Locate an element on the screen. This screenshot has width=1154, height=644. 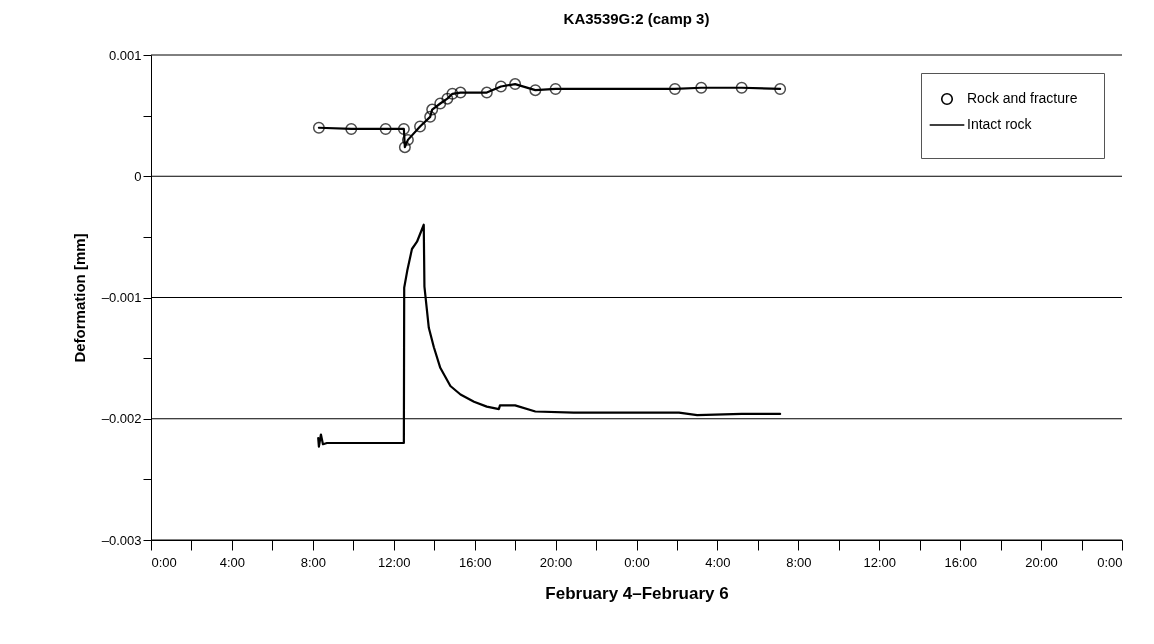
chart-title: KA3539G:2 (camp 3) is located at coordinates (636, 18).